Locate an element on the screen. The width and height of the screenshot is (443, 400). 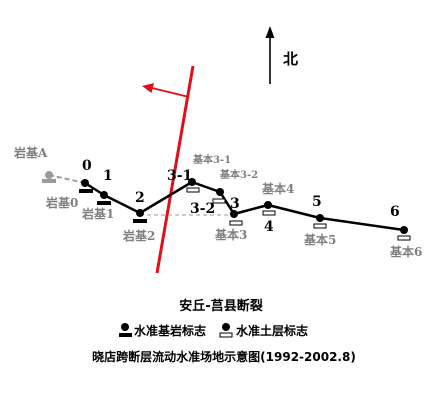
fault is located at coordinates (168, 169).